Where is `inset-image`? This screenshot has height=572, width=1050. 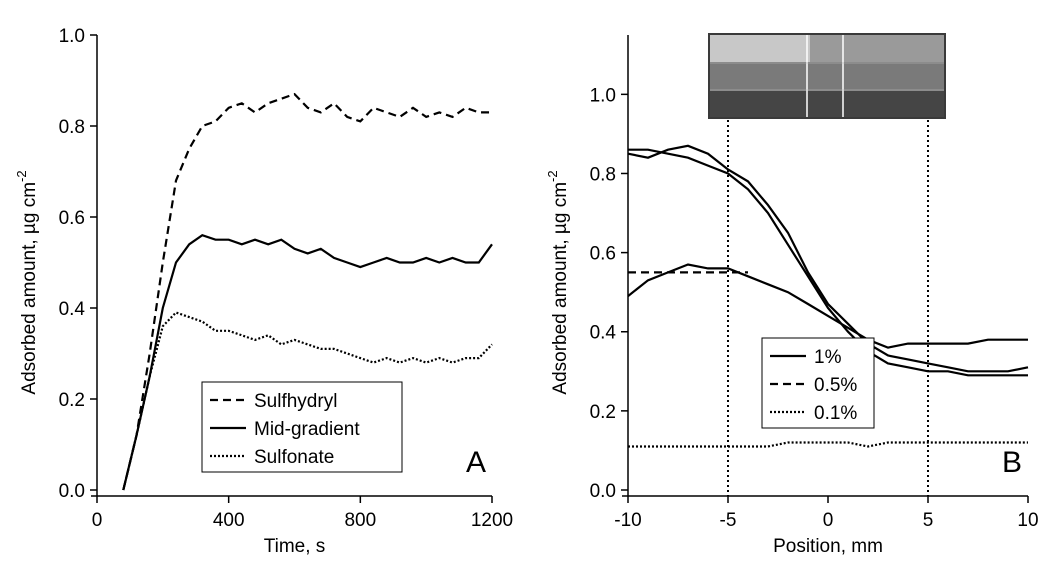 inset-image is located at coordinates (827, 76).